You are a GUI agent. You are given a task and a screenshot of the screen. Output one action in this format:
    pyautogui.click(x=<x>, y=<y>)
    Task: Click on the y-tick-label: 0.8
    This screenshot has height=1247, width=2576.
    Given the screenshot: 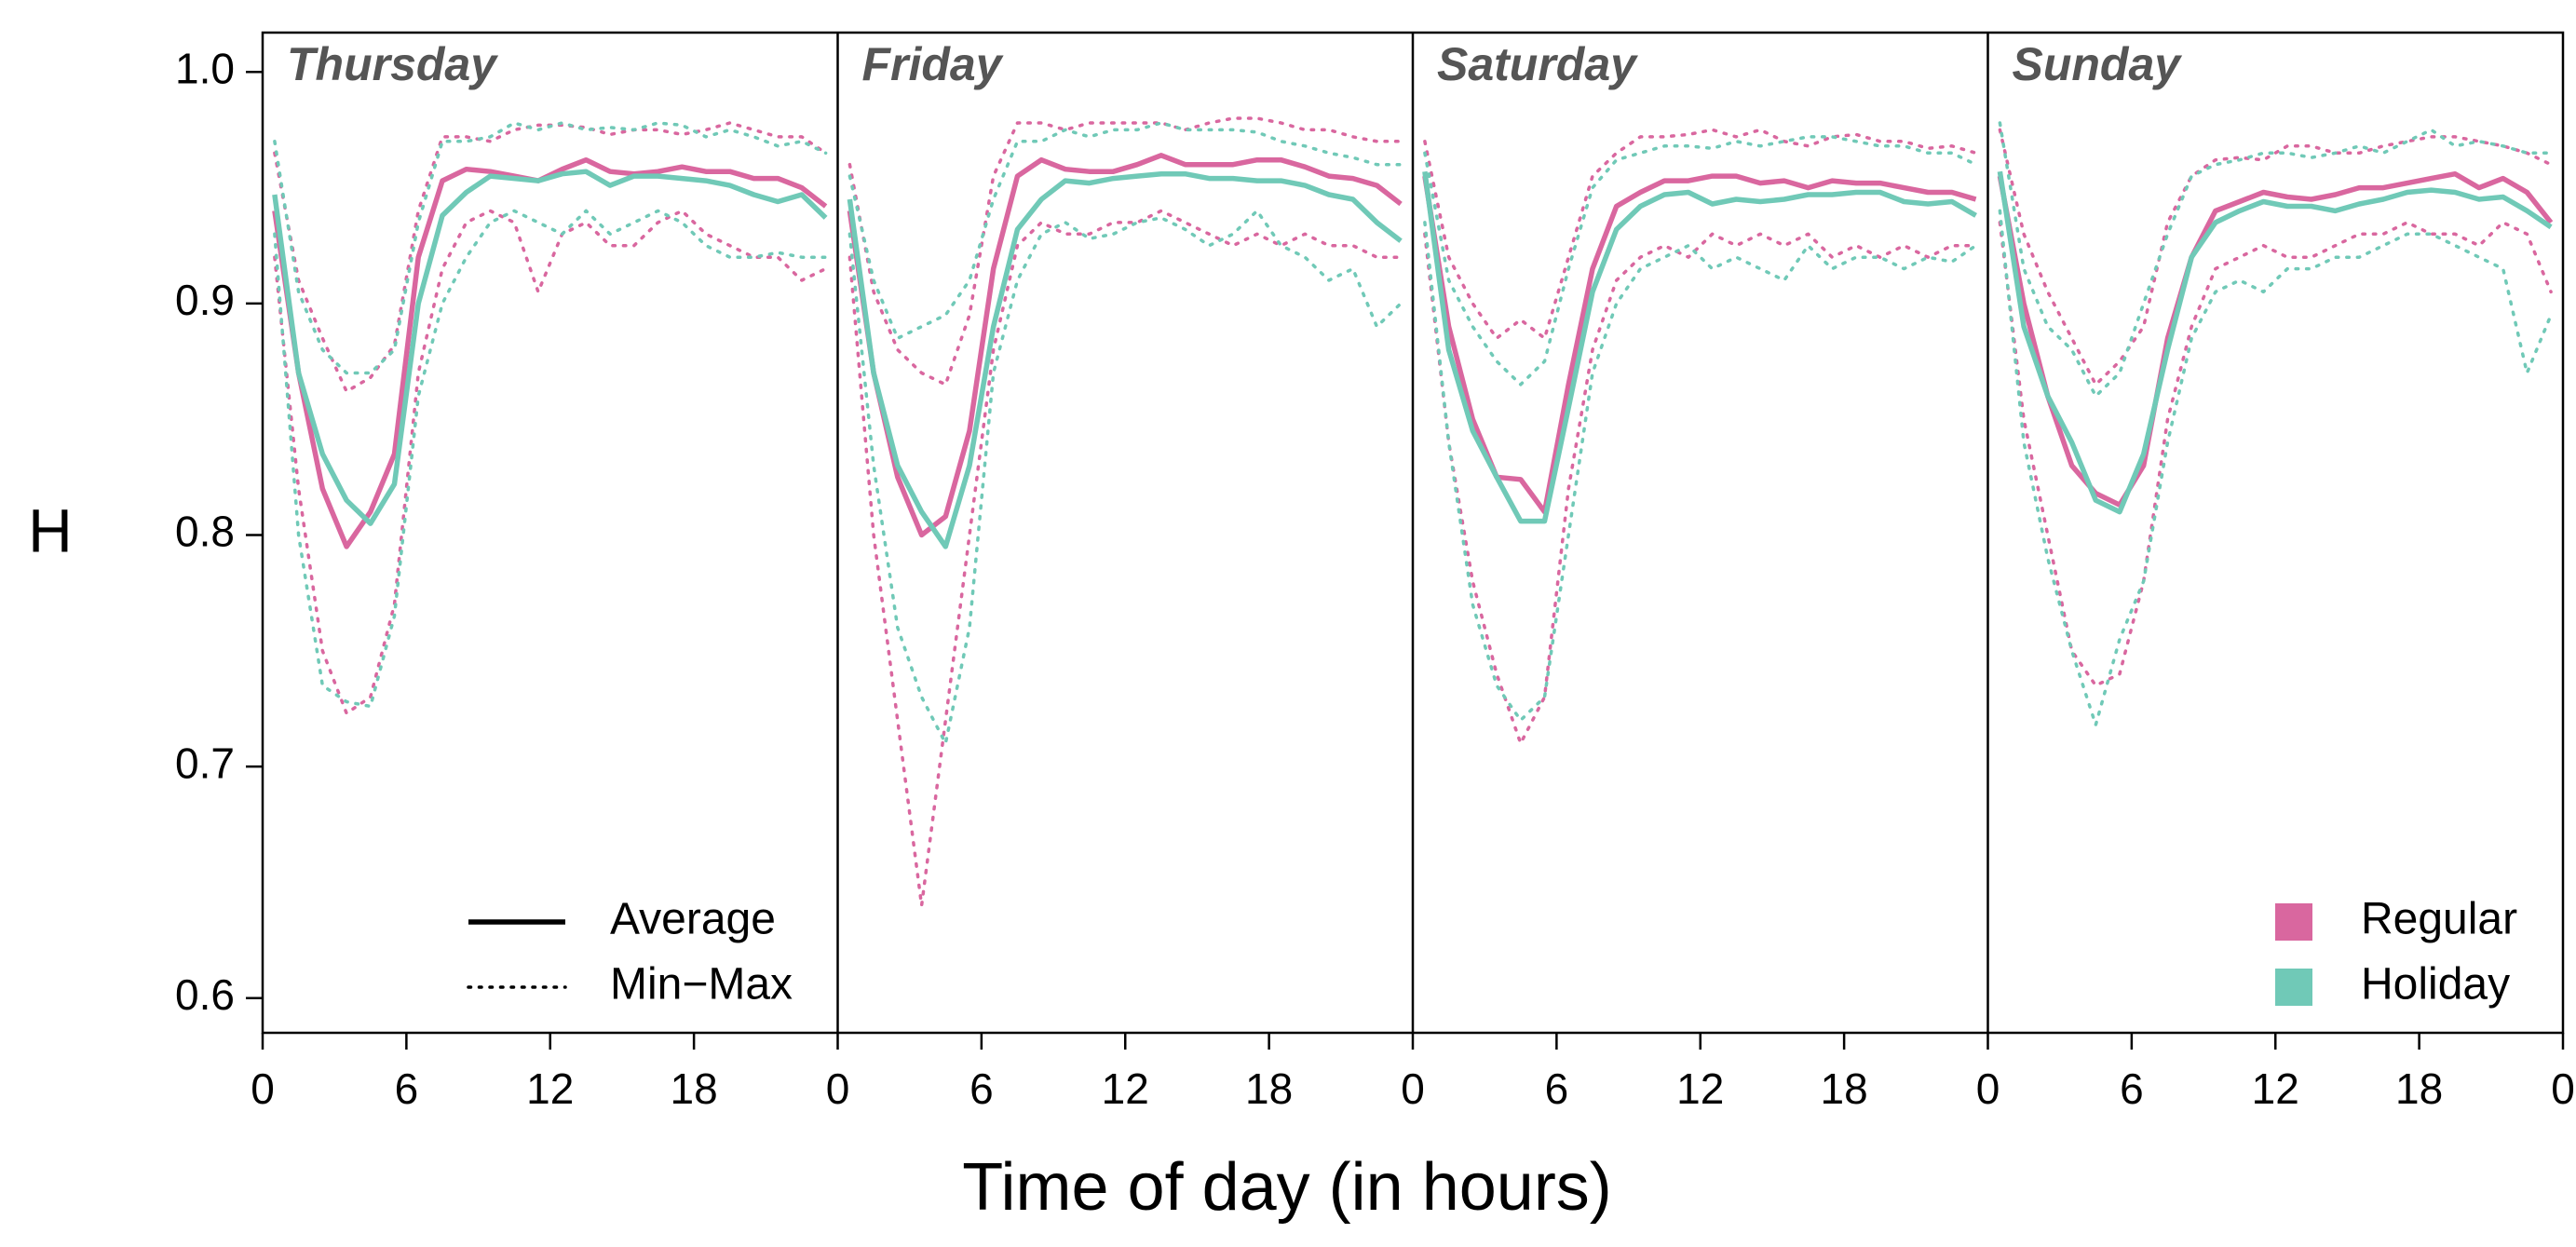 What is the action you would take?
    pyautogui.click(x=205, y=532)
    